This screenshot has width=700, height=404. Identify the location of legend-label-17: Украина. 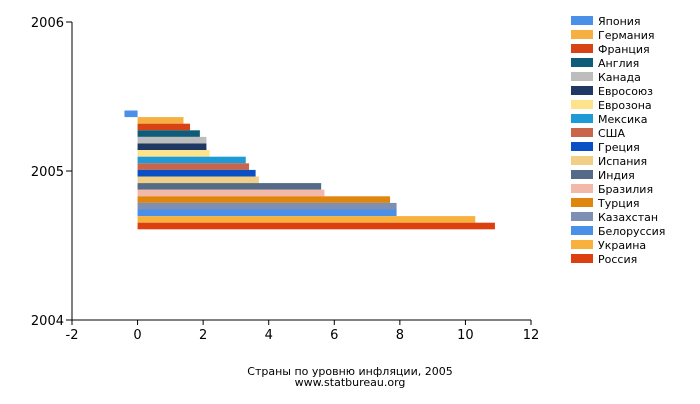
(622, 245).